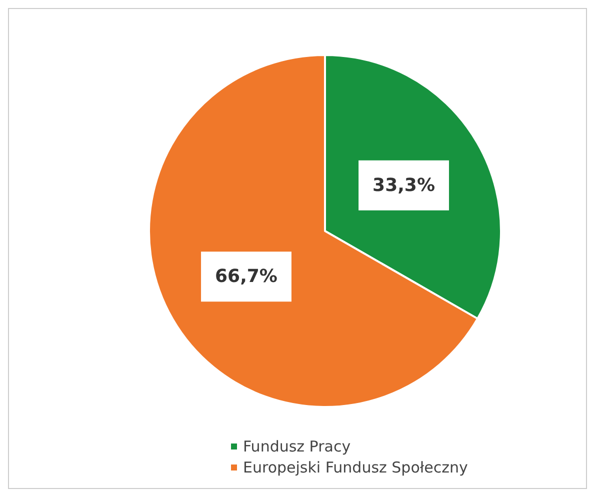 The image size is (595, 497). Describe the element at coordinates (355, 467) in the screenshot. I see `legend-label: Europejski Fundusz Społeczny` at that location.